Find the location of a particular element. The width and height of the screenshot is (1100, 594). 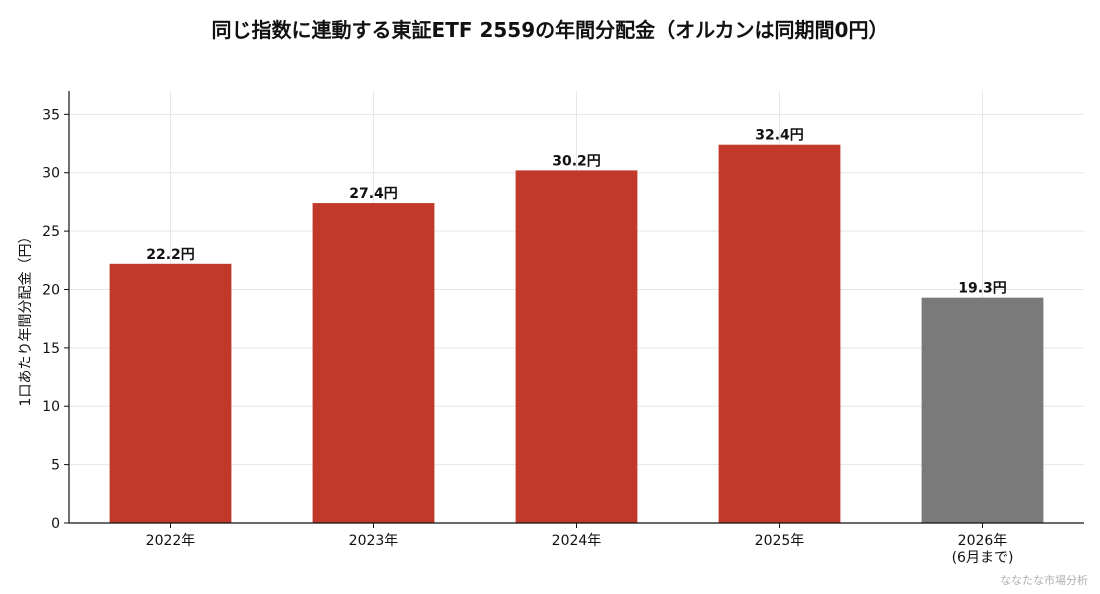

x-tick-label: (6月まで) is located at coordinates (983, 558).